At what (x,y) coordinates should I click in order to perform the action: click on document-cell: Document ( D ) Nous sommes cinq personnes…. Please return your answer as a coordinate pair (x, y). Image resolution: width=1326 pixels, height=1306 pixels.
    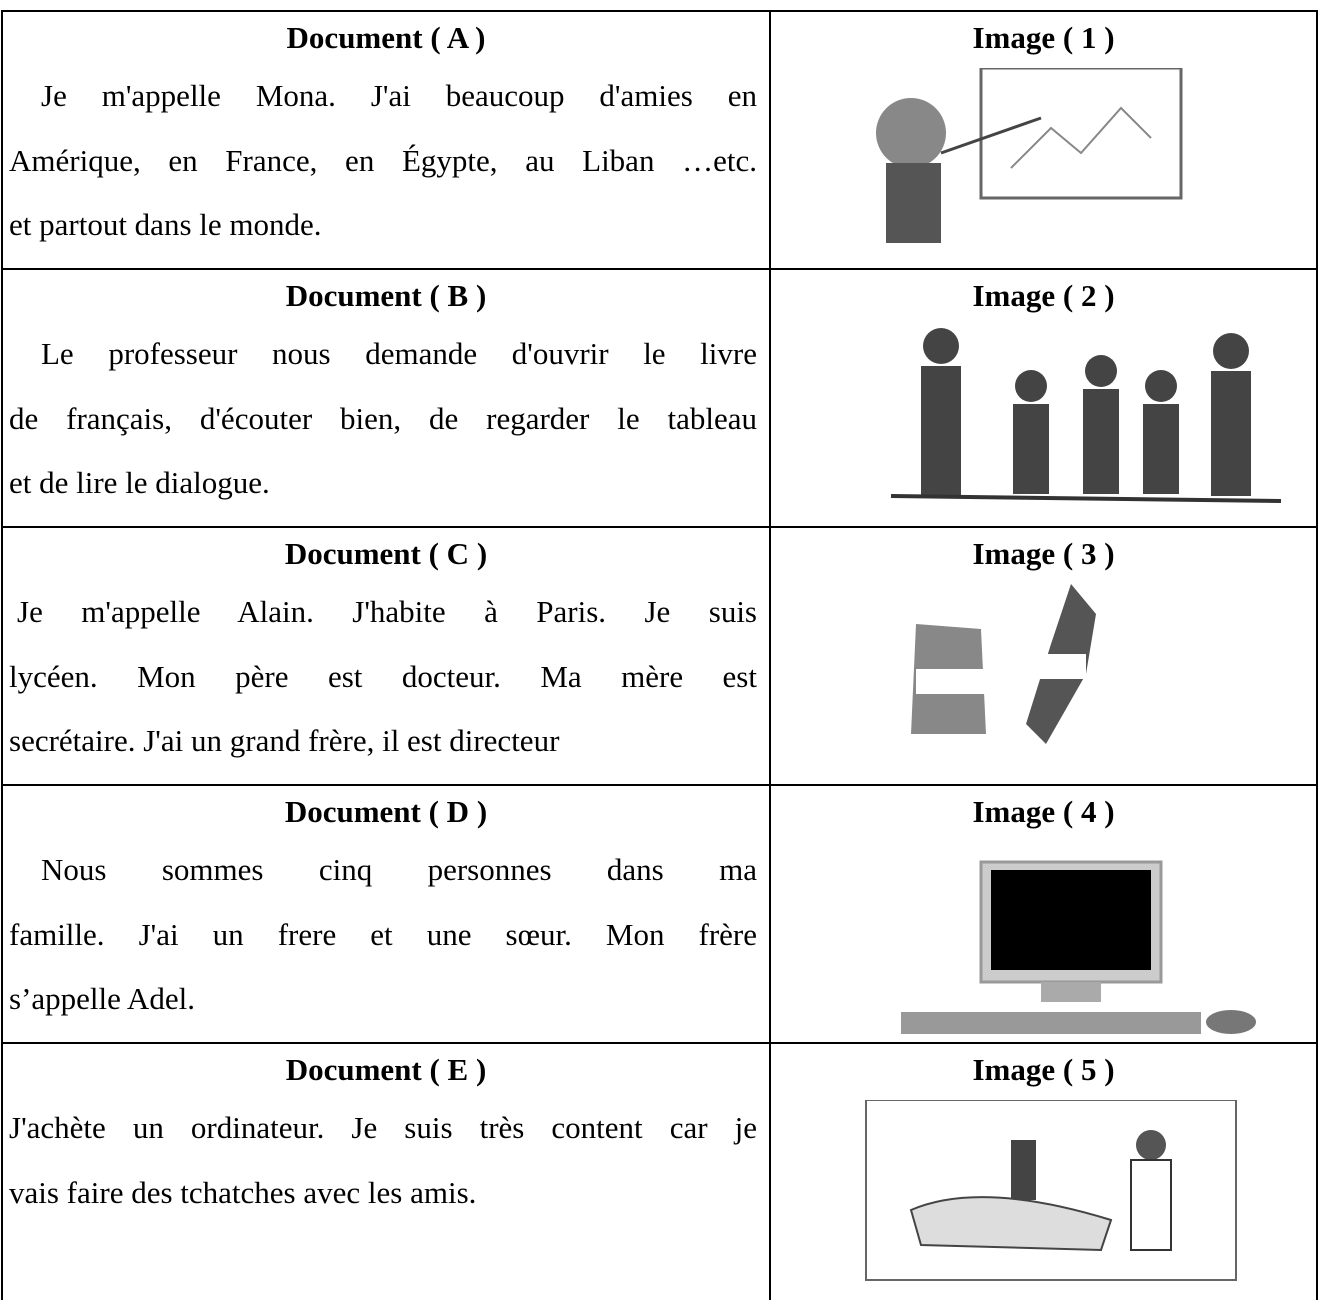
    Looking at the image, I should click on (385, 914).